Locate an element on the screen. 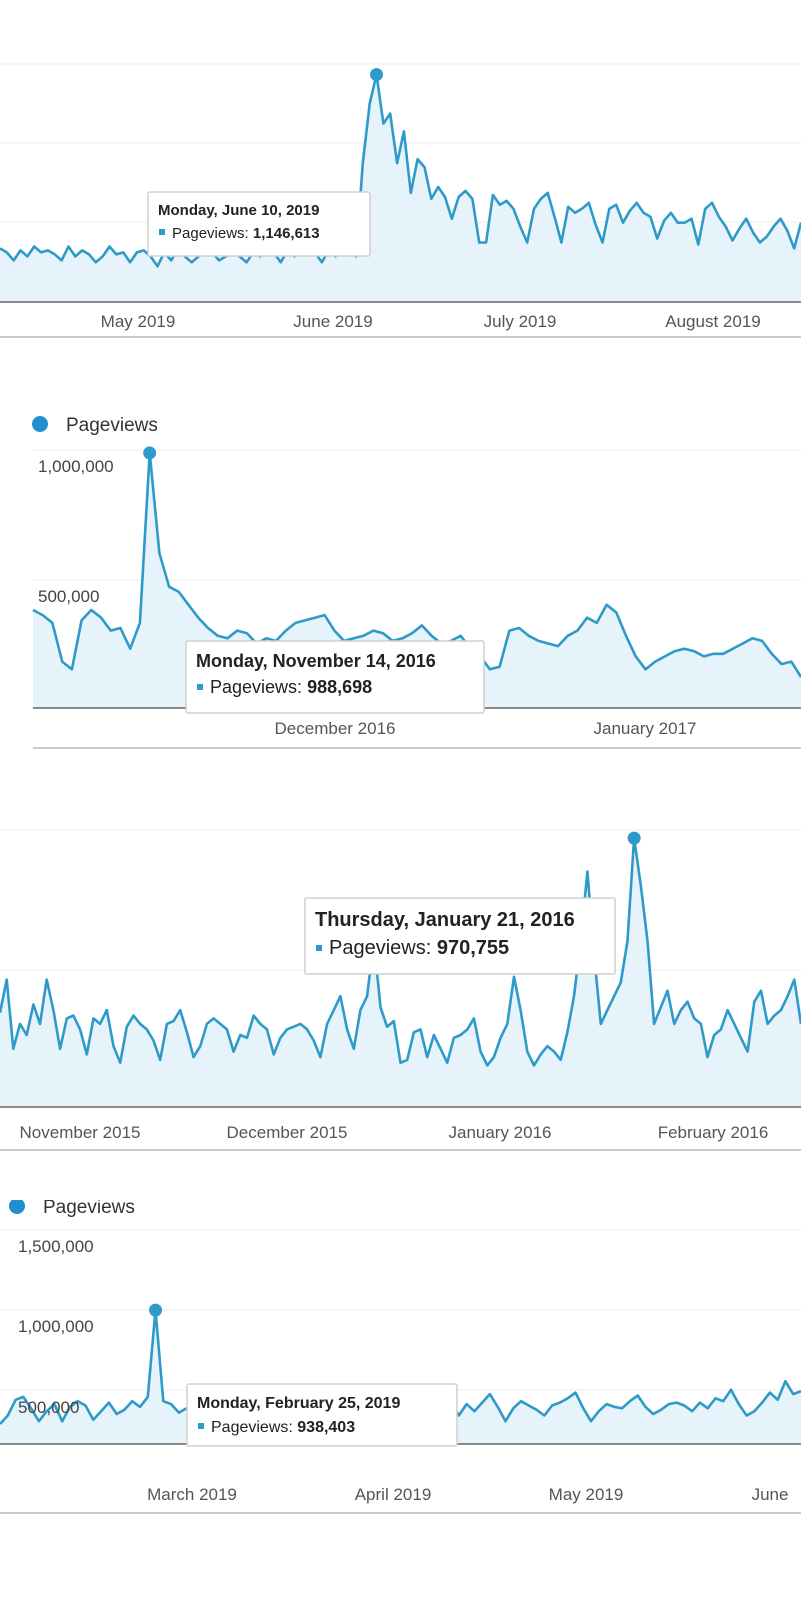  tooltip-date: Monday, June 10, 2019 is located at coordinates (238, 210).